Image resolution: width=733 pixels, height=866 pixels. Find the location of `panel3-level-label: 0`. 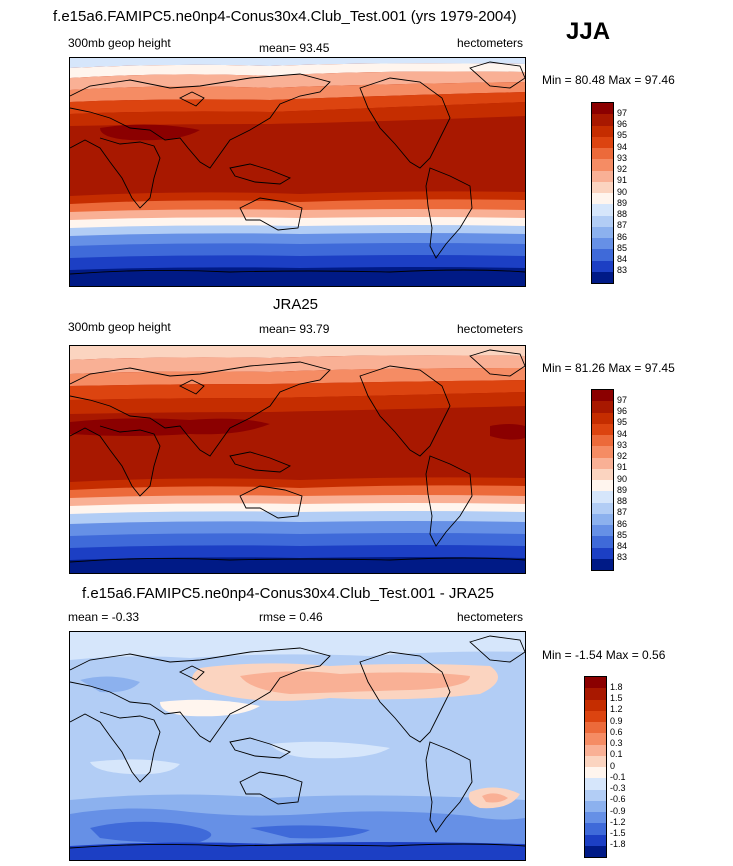

panel3-level-label: 0 is located at coordinates (613, 765).